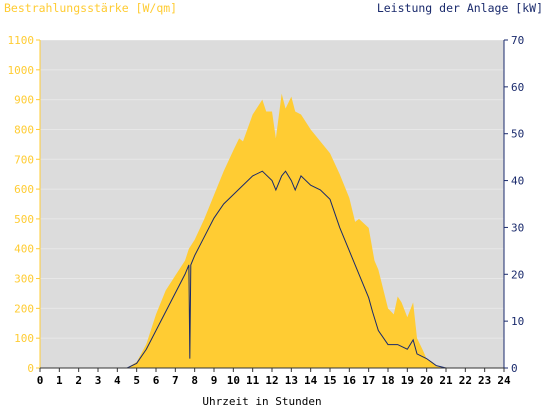 The image size is (544, 408). I want to click on right-tick-label: 70, so click(517, 40).